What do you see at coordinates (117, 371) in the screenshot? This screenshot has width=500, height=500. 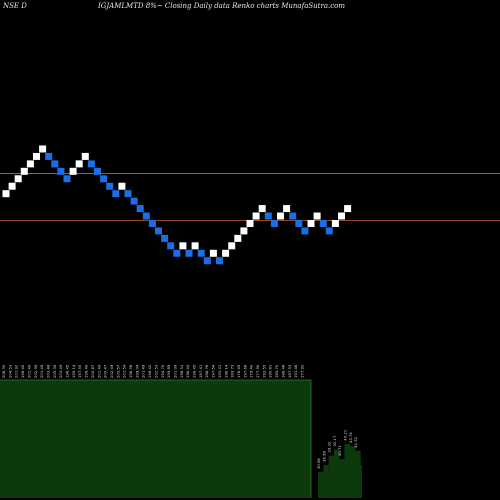 I see `brick-price-label: 203.57` at bounding box center [117, 371].